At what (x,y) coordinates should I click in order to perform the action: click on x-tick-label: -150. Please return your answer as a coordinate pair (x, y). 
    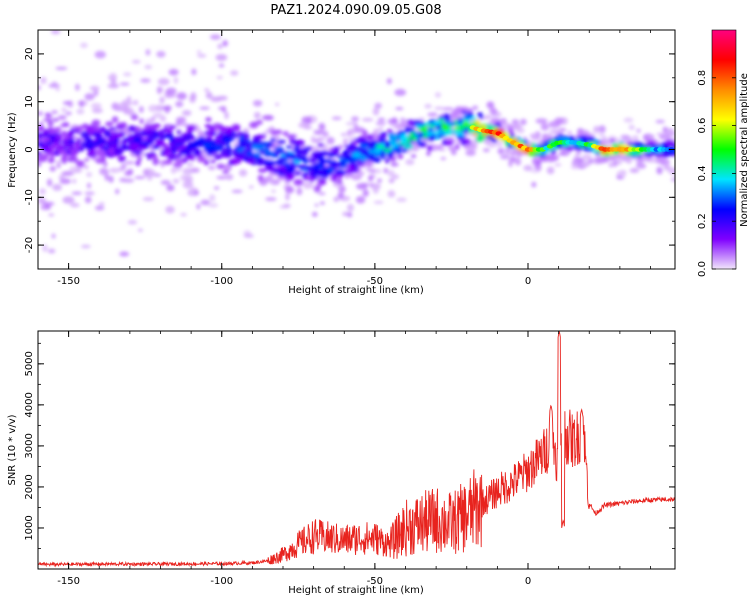
    Looking at the image, I should click on (68, 281).